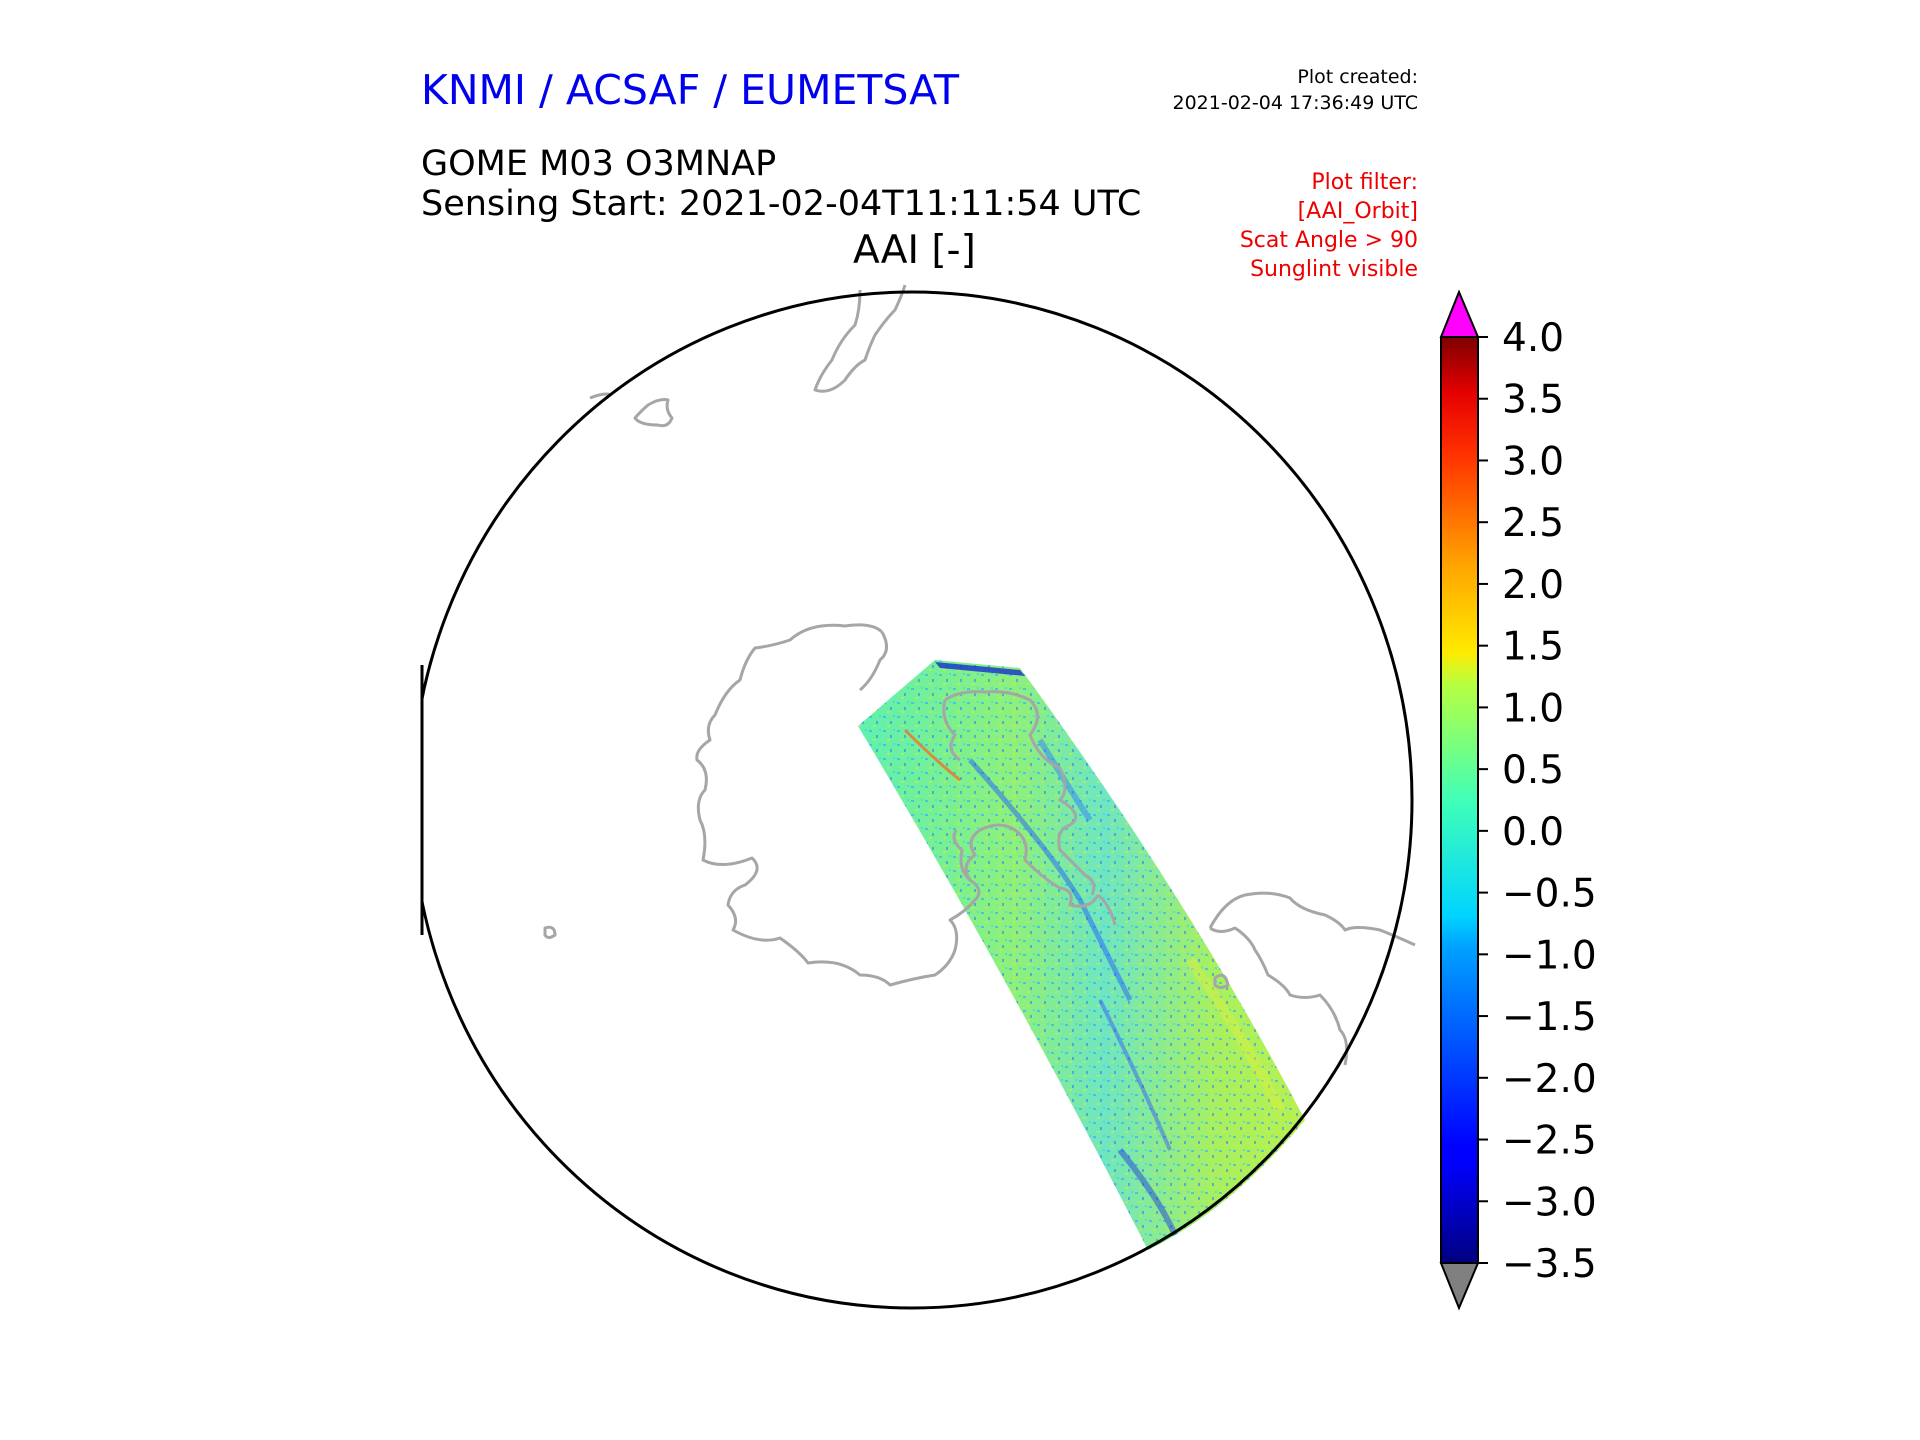 Image resolution: width=1920 pixels, height=1440 pixels. Describe the element at coordinates (1533, 647) in the screenshot. I see `colorbar-tick-label: 1.5` at that location.